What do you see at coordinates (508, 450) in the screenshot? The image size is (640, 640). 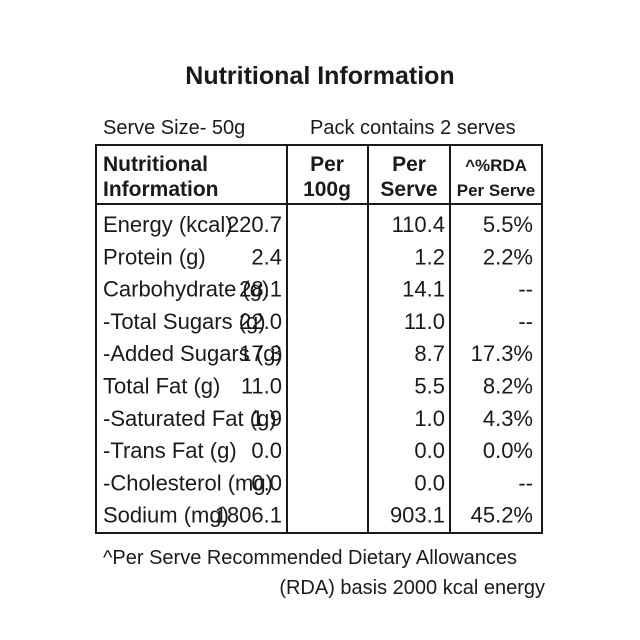 I see `nutrient-value: 0.0%` at bounding box center [508, 450].